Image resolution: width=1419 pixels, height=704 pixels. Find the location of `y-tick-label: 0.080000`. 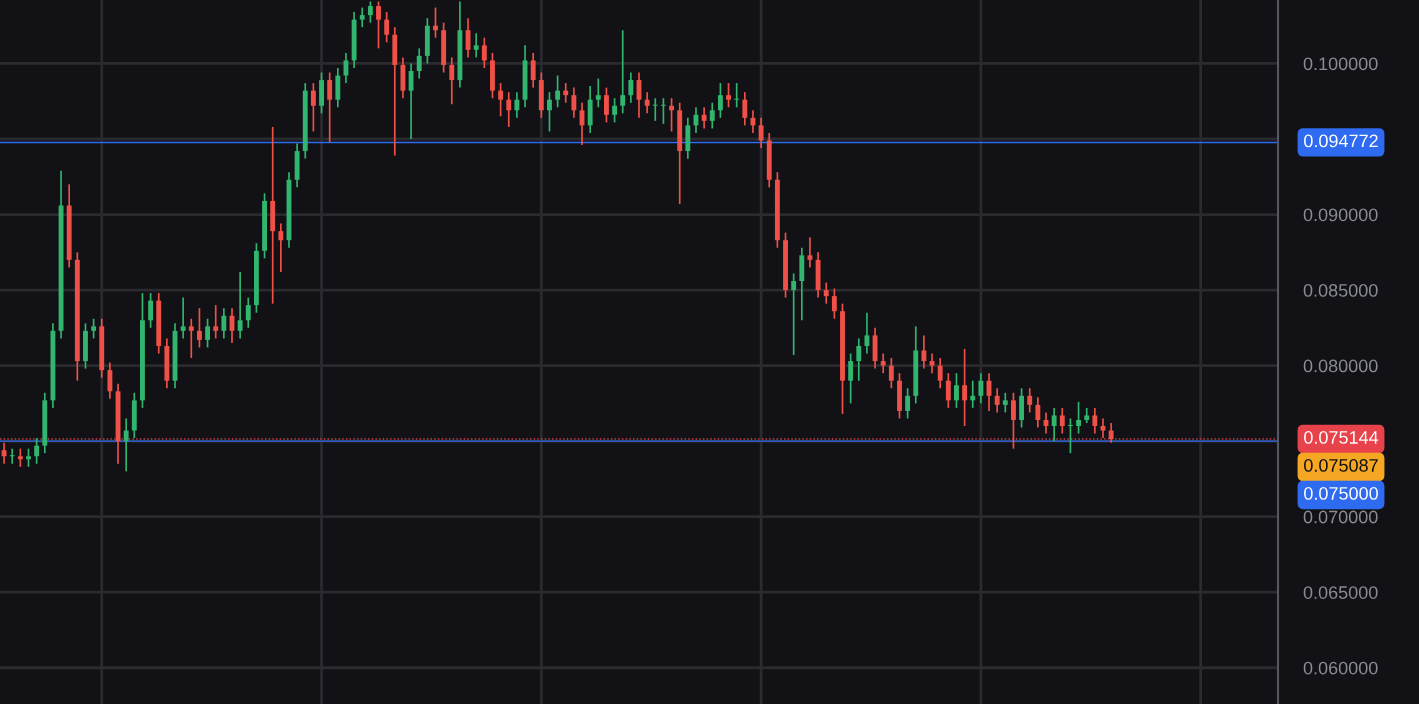

y-tick-label: 0.080000 is located at coordinates (1340, 366).